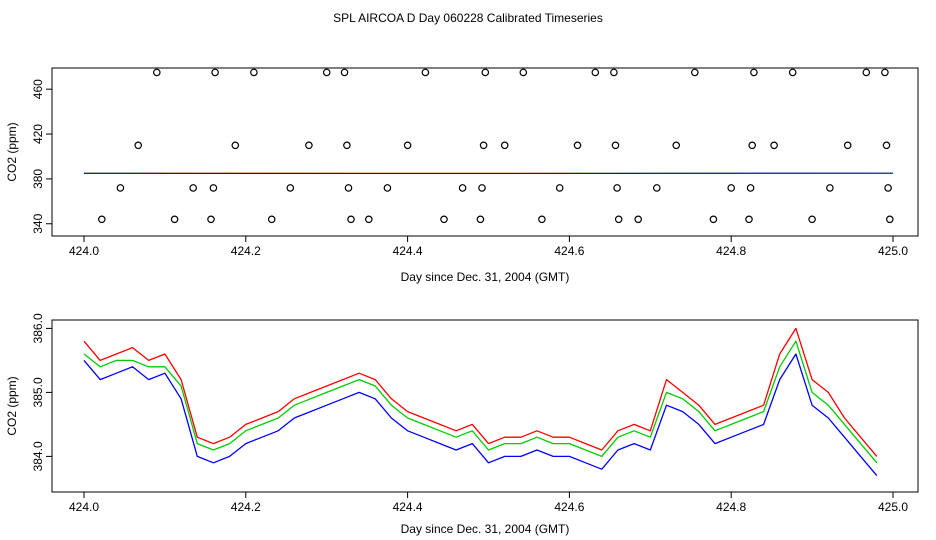  Describe the element at coordinates (38, 179) in the screenshot. I see `y-tick-label: 380` at that location.